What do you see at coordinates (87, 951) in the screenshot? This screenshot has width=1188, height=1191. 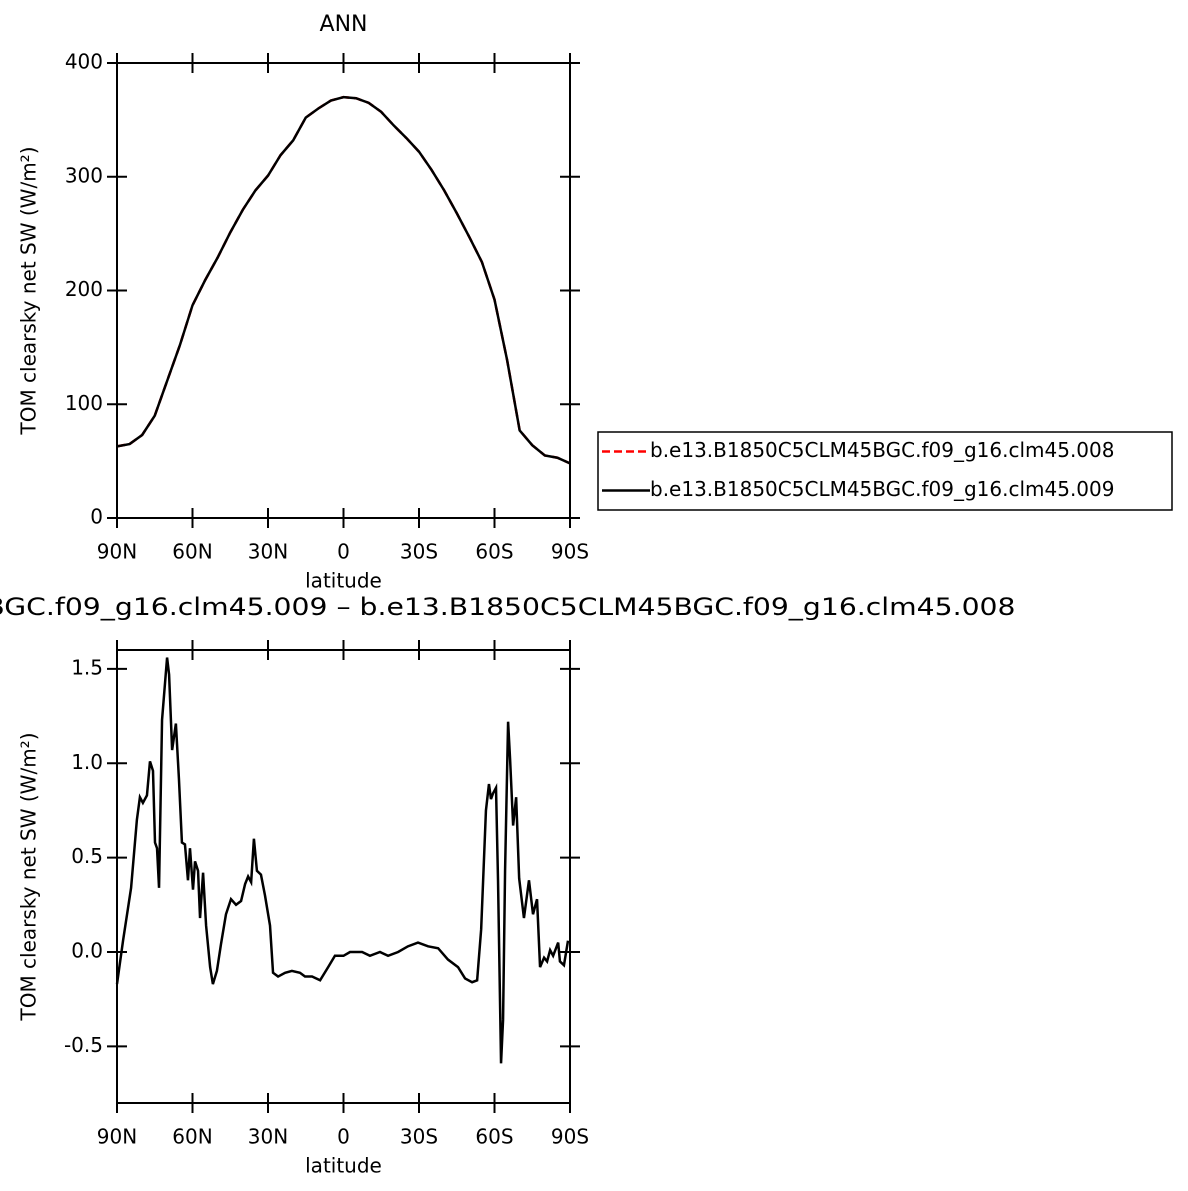 I see `y-tick-label: 0.0` at bounding box center [87, 951].